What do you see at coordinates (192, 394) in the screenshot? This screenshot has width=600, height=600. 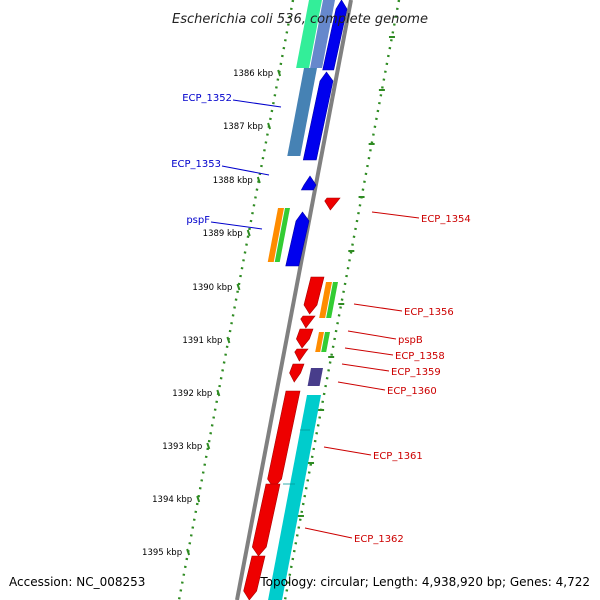 I see `position-tick-label: 1392 kbp` at bounding box center [192, 394].